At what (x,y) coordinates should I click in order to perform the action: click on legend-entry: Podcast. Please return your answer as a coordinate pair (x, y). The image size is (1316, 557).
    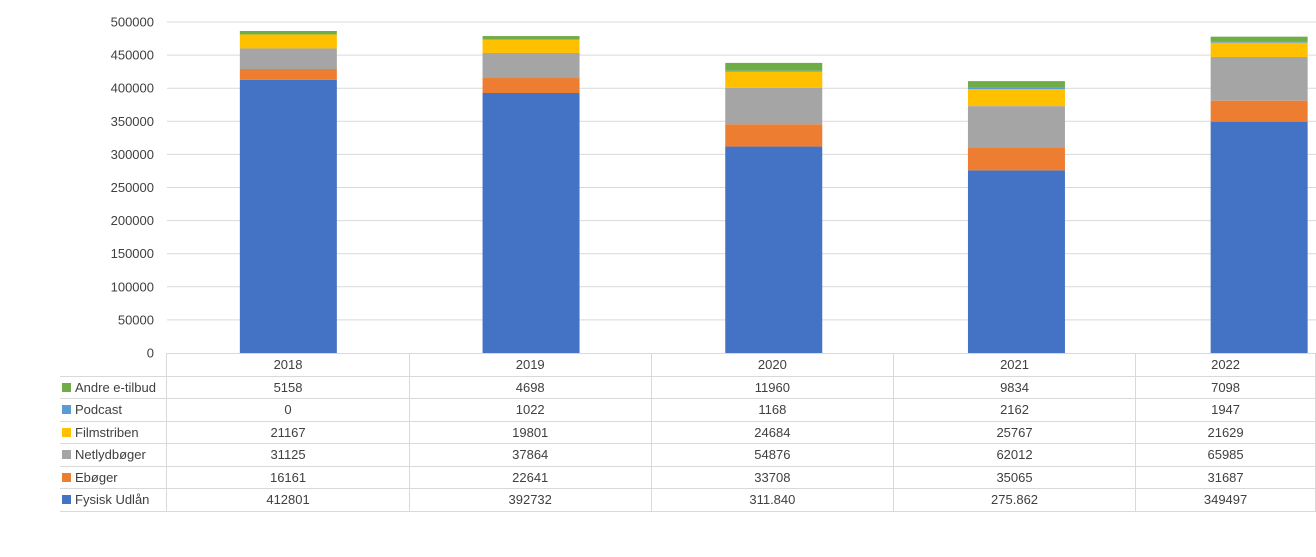
    Looking at the image, I should click on (114, 410).